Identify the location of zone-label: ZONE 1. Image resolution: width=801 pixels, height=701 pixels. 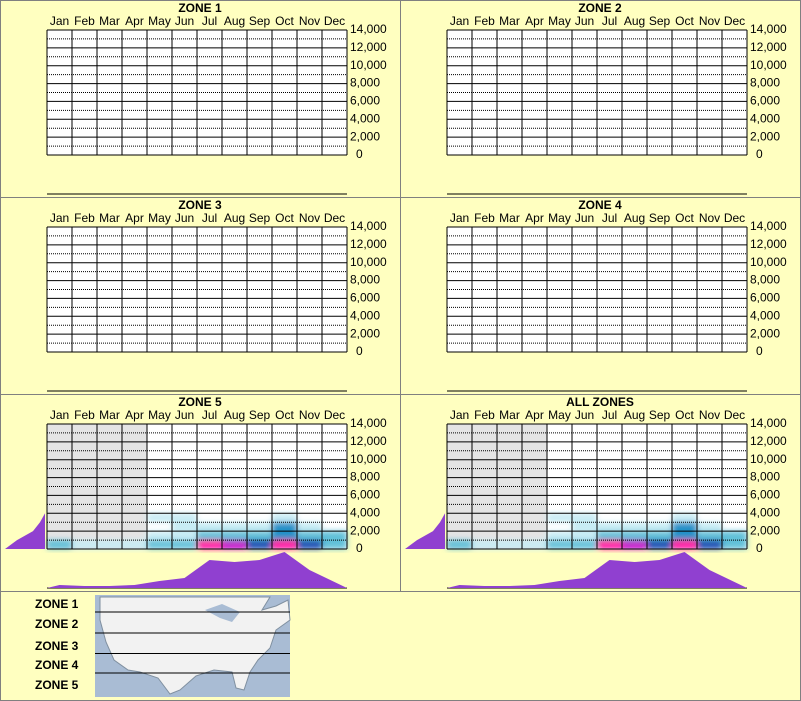
(57, 604).